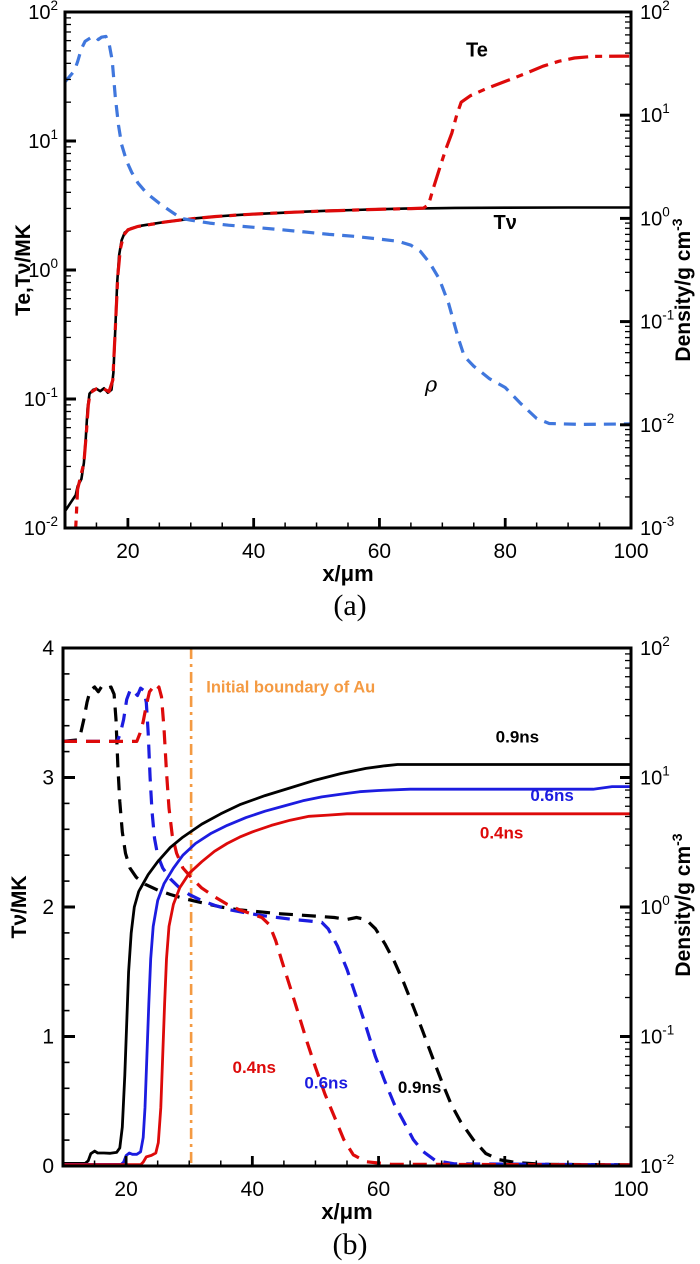  I want to click on right-tick-label: 10⁻³, so click(657, 527).